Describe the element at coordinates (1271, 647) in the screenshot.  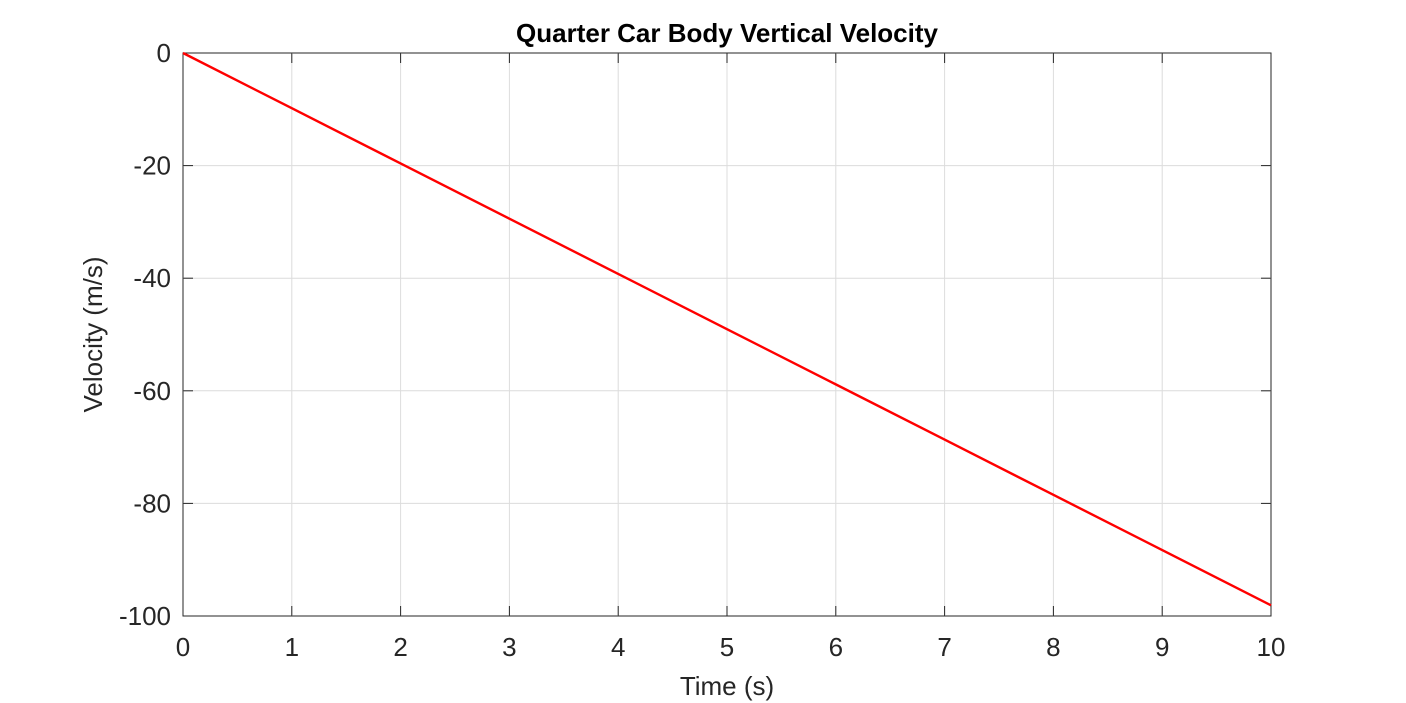
I see `x-tick-label: 10` at that location.